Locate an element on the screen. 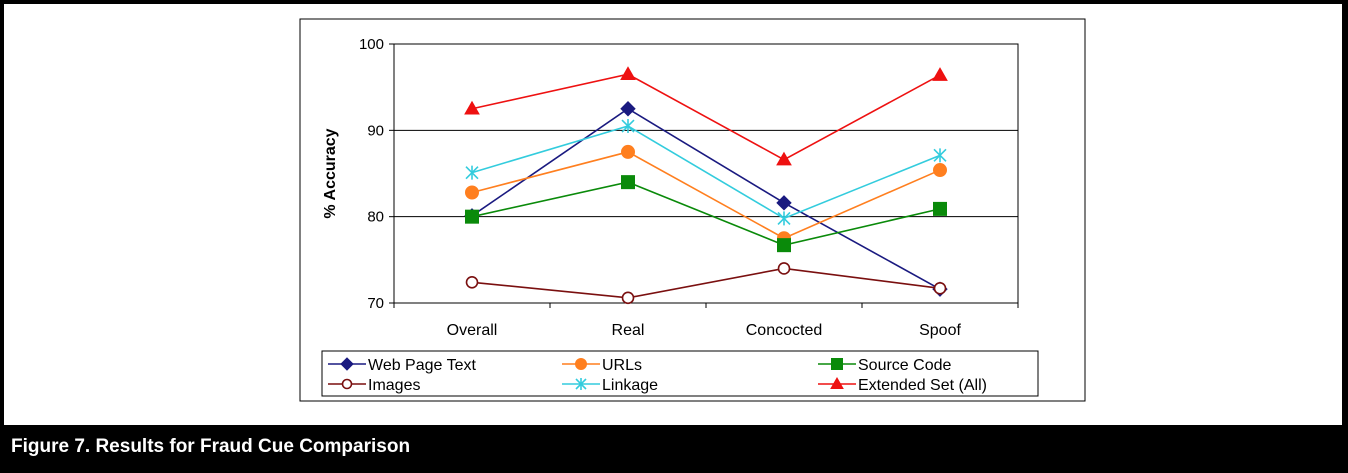  legend-item: Extended Set (All) is located at coordinates (902, 385).